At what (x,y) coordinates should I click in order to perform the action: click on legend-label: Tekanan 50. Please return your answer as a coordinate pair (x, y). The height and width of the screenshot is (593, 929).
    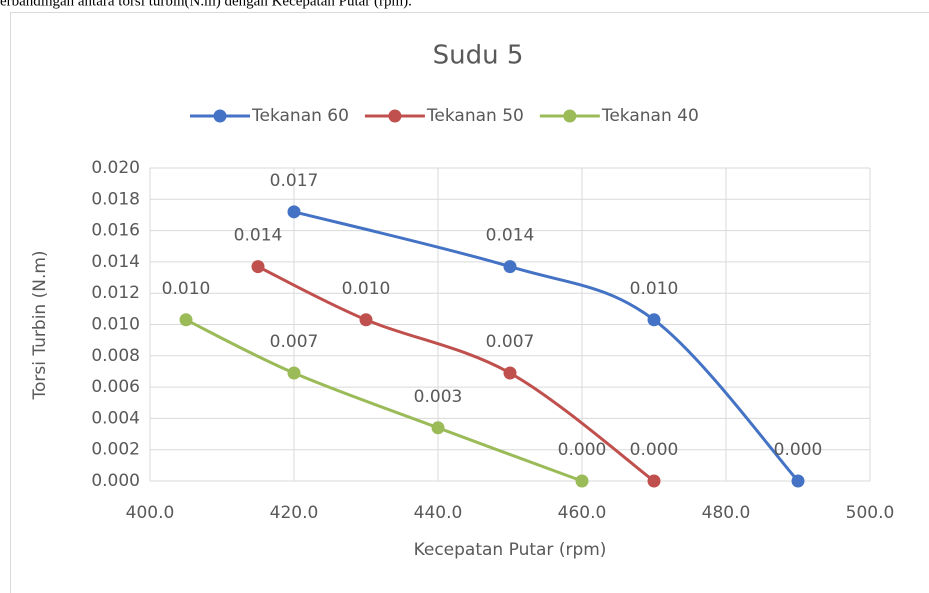
    Looking at the image, I should click on (475, 116).